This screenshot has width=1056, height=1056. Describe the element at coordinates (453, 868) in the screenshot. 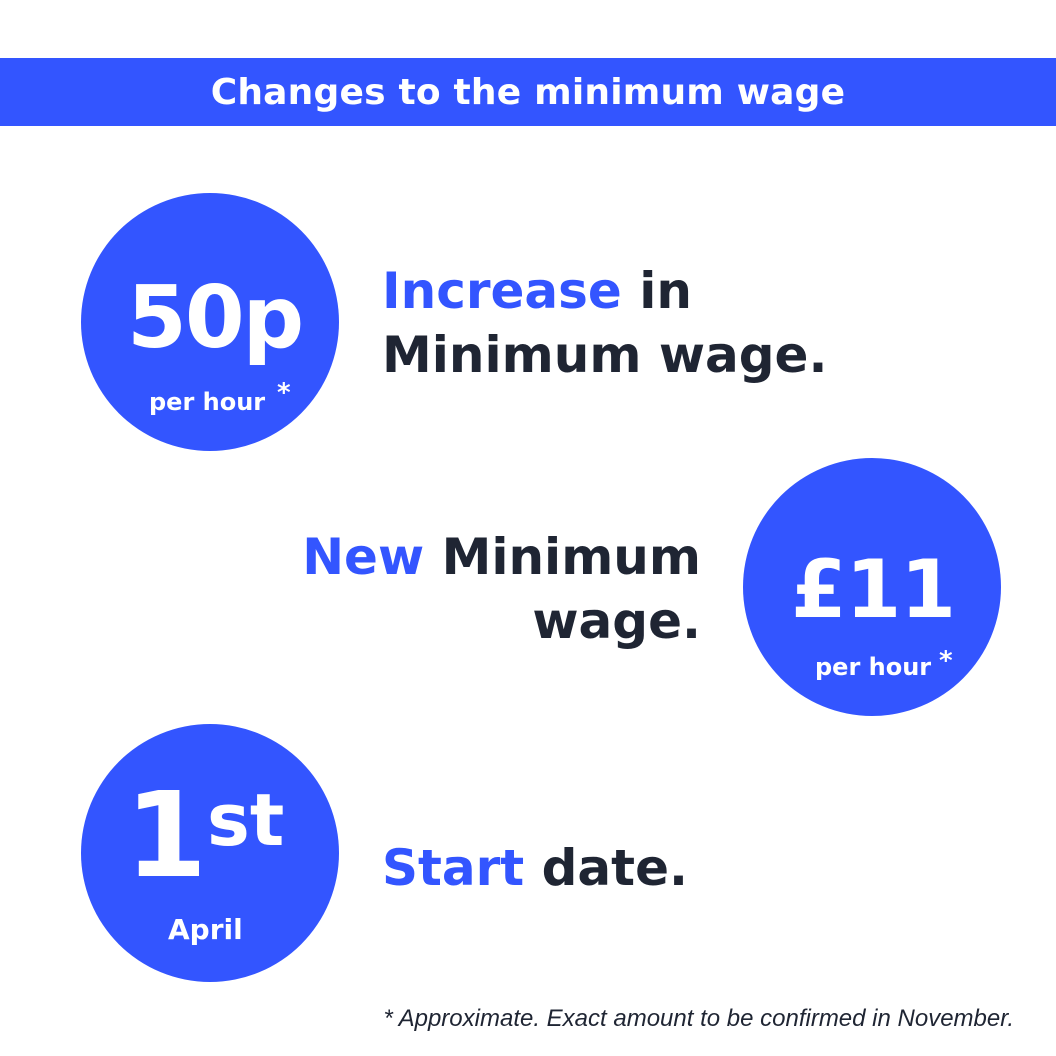

I see `start-highlight: Start` at that location.